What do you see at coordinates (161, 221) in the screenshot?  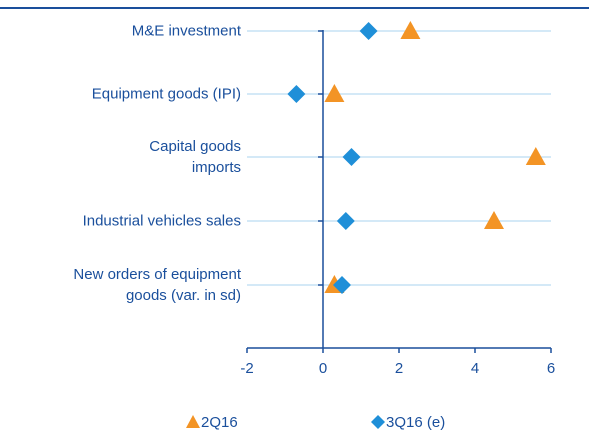 I see `category-label: Industrial vehicles sales` at bounding box center [161, 221].